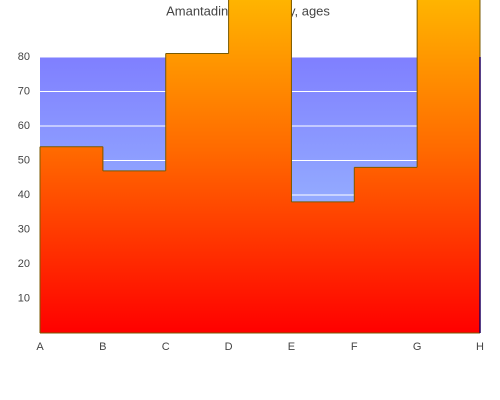  What do you see at coordinates (40, 347) in the screenshot?
I see `x-tick-label: A` at bounding box center [40, 347].